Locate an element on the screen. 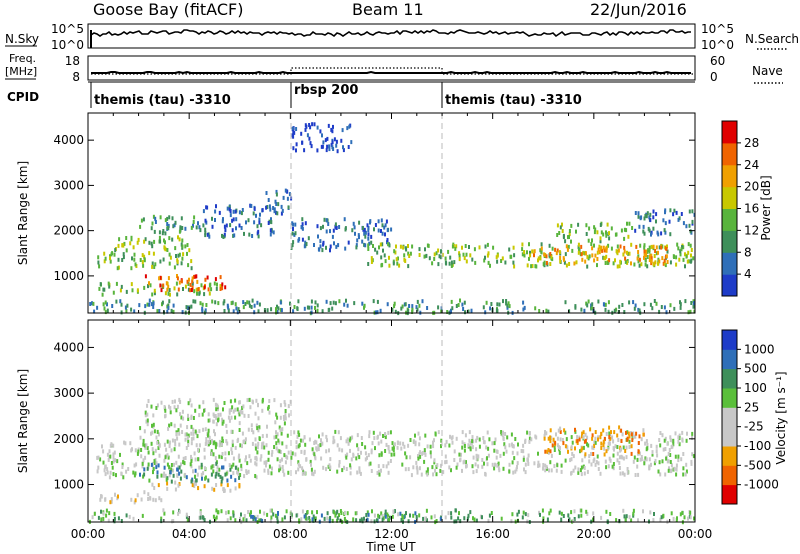 This screenshot has height=554, width=800. y-tick-label: 2000 is located at coordinates (68, 231).